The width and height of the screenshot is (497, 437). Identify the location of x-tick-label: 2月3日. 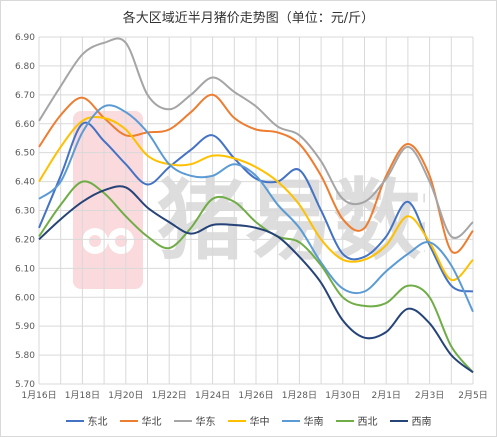
(429, 395).